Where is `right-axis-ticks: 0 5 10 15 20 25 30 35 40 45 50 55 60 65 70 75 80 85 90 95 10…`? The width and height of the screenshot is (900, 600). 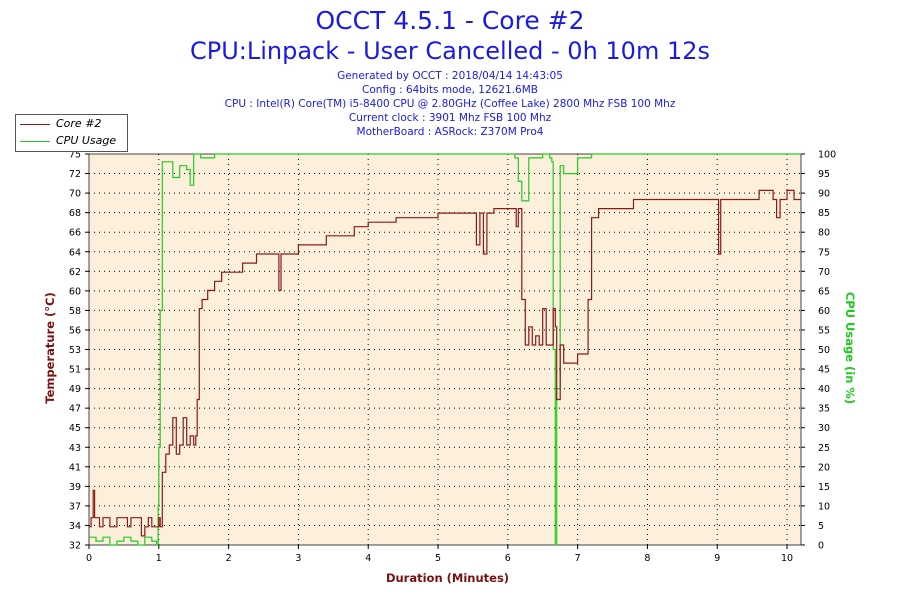
right-axis-ticks: 0 5 10 15 20 25 30 35 40 45 50 55 60 65 70 75 80 85 90 95 10… is located at coordinates (818, 351).